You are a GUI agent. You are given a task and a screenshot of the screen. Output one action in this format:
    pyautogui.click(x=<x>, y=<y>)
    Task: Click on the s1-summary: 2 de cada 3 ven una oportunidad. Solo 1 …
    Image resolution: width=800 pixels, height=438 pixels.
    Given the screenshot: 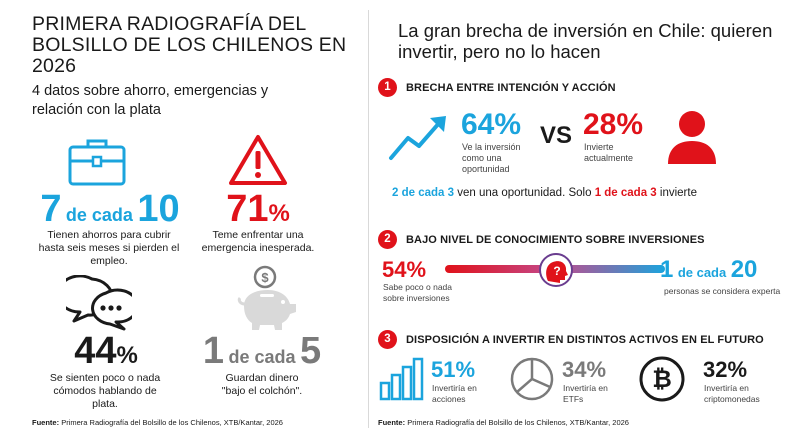 What is the action you would take?
    pyautogui.click(x=544, y=193)
    